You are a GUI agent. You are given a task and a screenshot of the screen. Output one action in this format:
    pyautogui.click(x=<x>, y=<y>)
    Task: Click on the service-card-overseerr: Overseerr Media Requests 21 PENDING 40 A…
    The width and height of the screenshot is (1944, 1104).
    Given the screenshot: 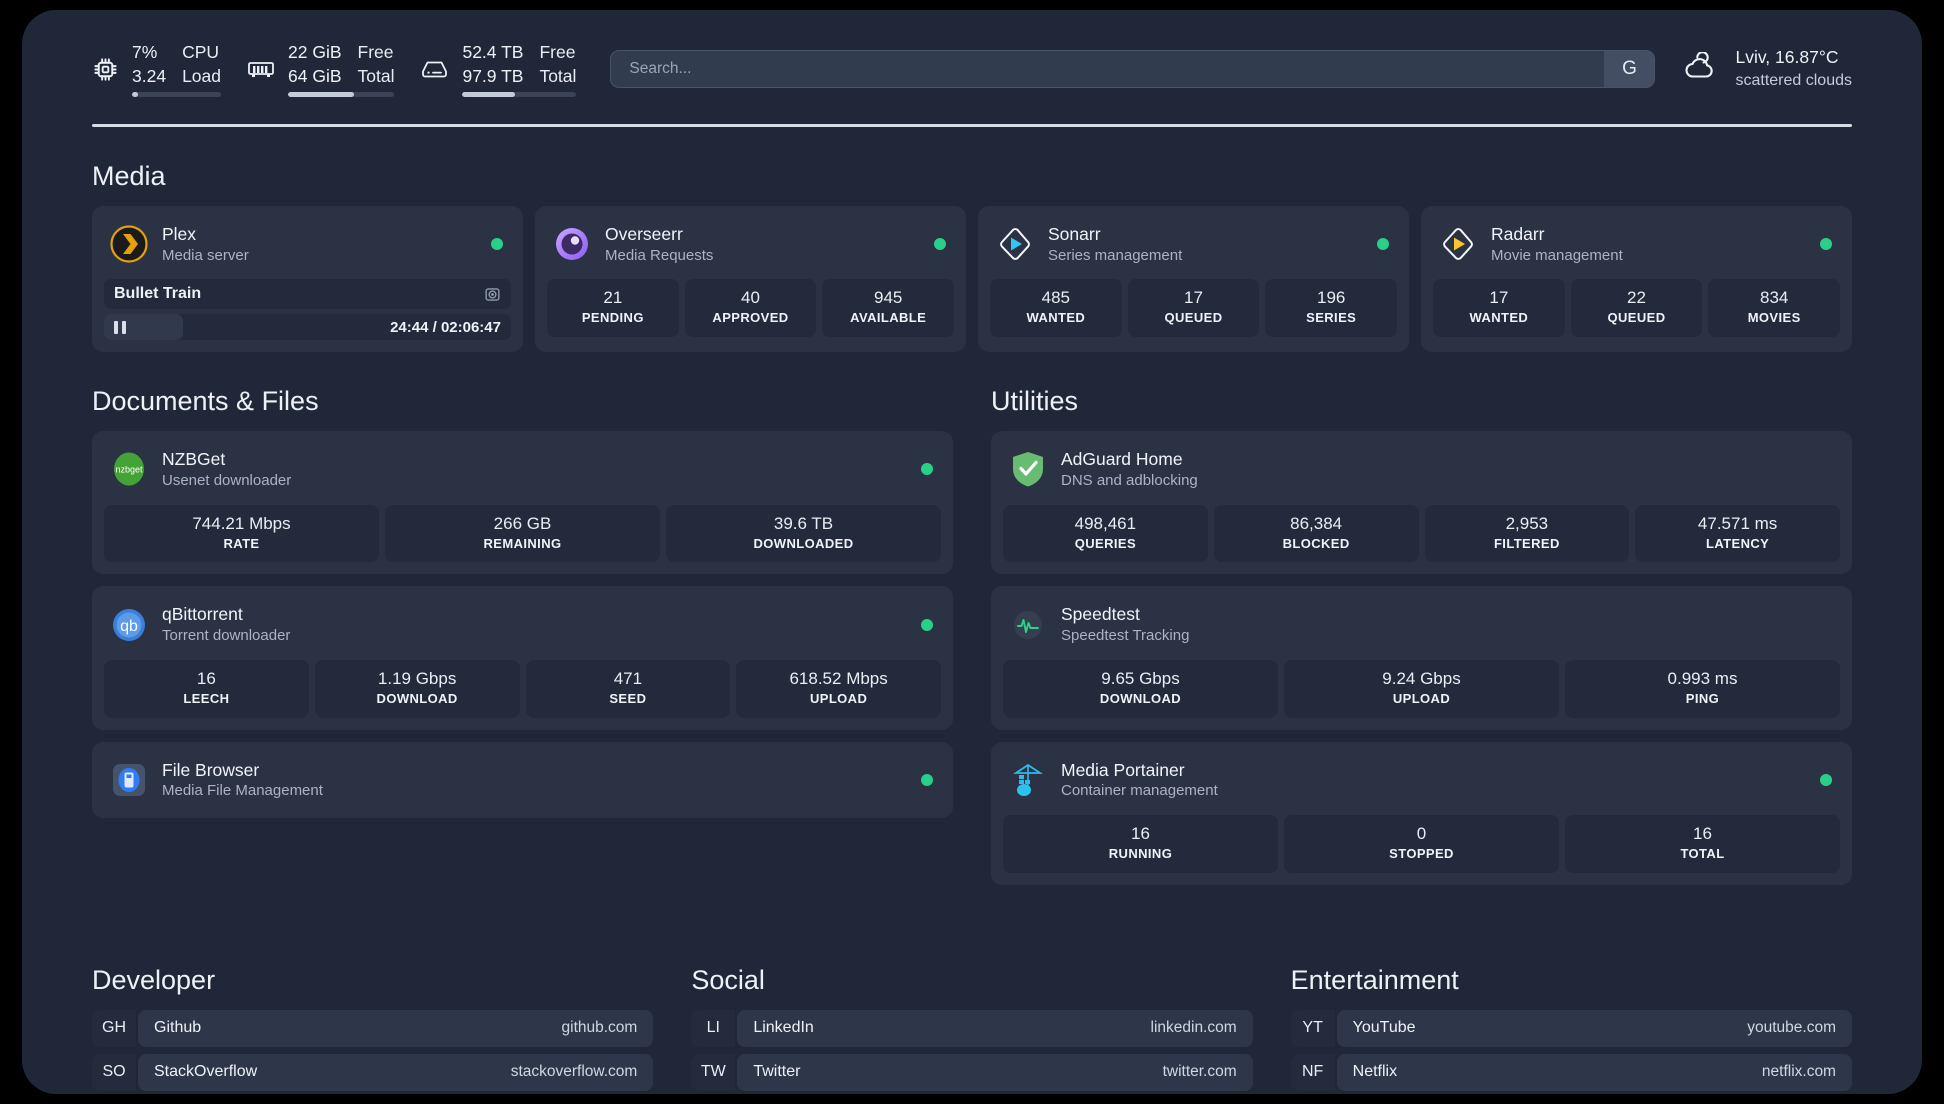 What is the action you would take?
    pyautogui.click(x=750, y=279)
    